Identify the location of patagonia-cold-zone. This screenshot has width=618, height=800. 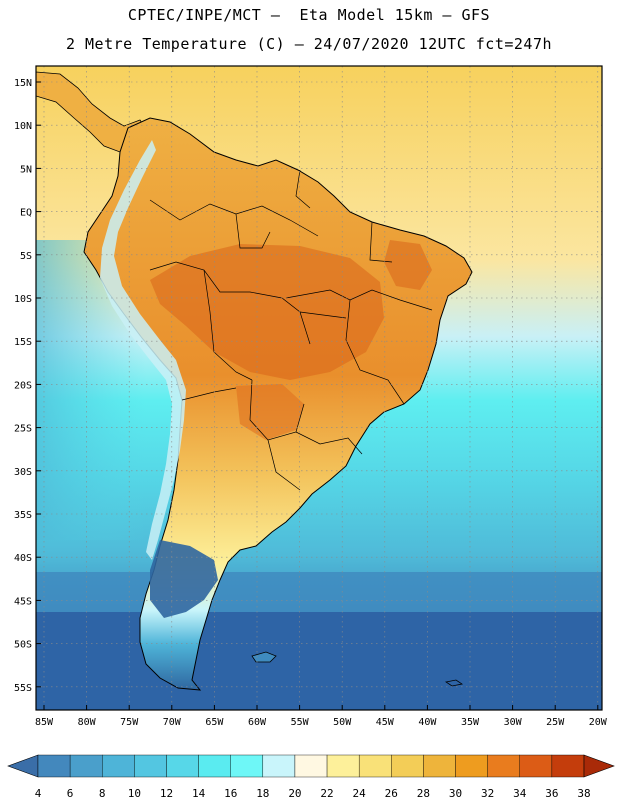
(184, 579).